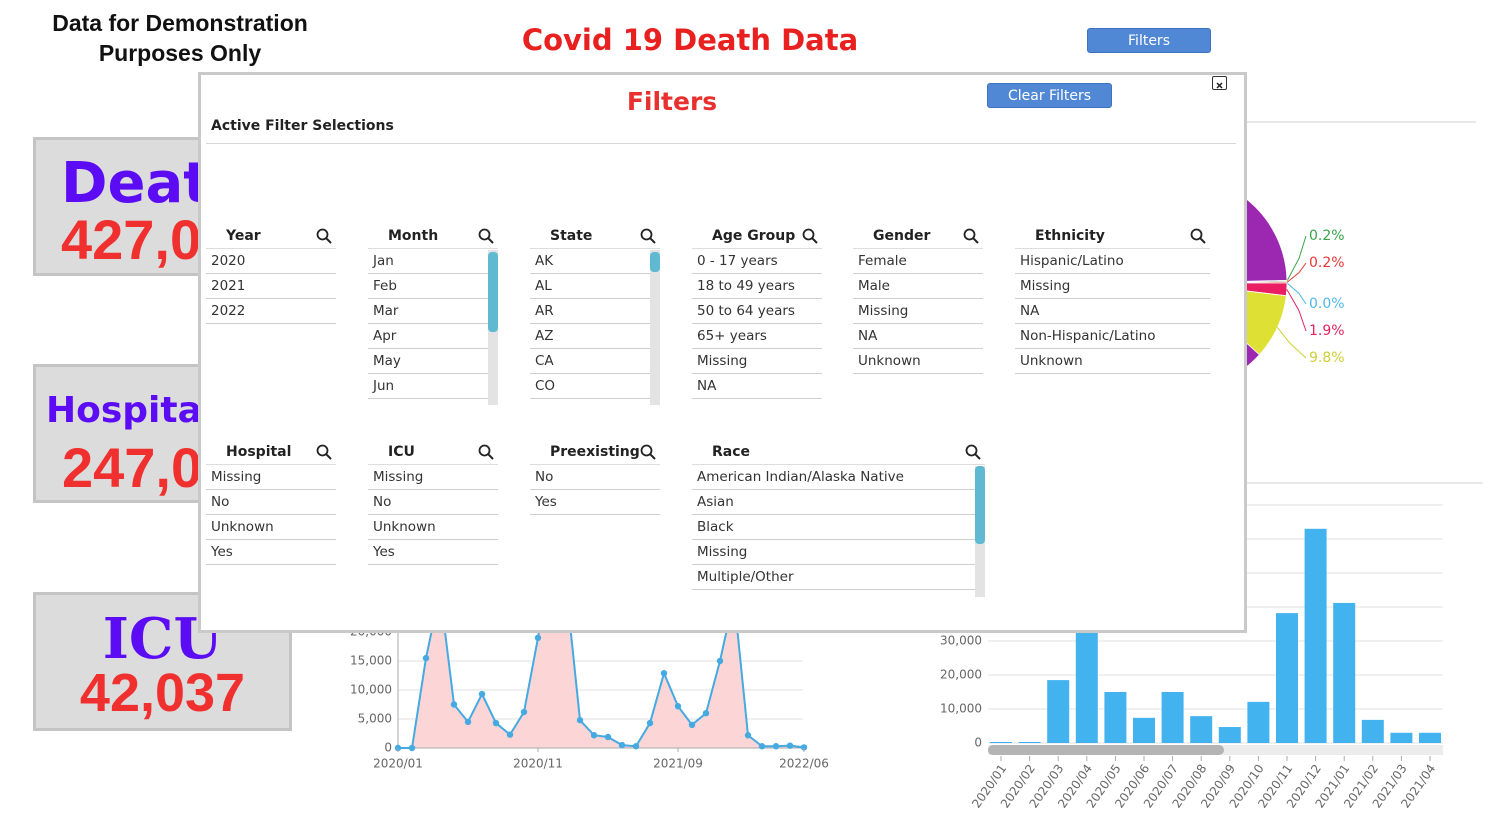 The height and width of the screenshot is (814, 1490). What do you see at coordinates (428, 311) in the screenshot?
I see `filter-item: Mar` at bounding box center [428, 311].